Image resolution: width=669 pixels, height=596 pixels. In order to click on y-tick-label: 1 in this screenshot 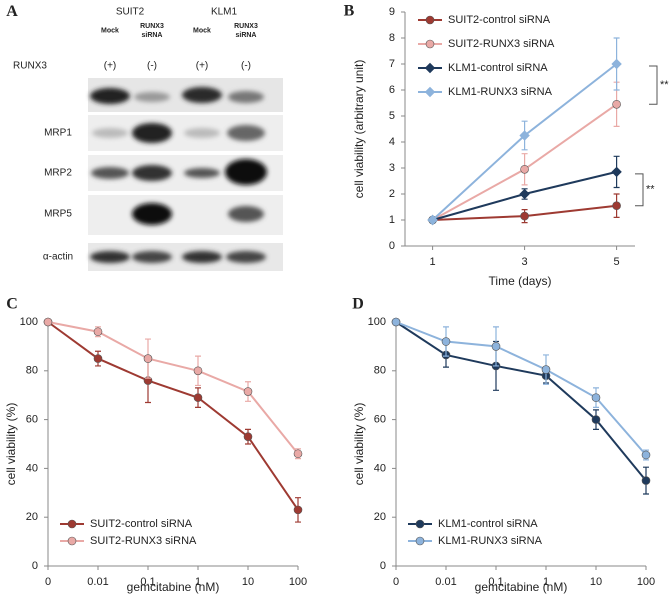, I will do `click(392, 220)`.